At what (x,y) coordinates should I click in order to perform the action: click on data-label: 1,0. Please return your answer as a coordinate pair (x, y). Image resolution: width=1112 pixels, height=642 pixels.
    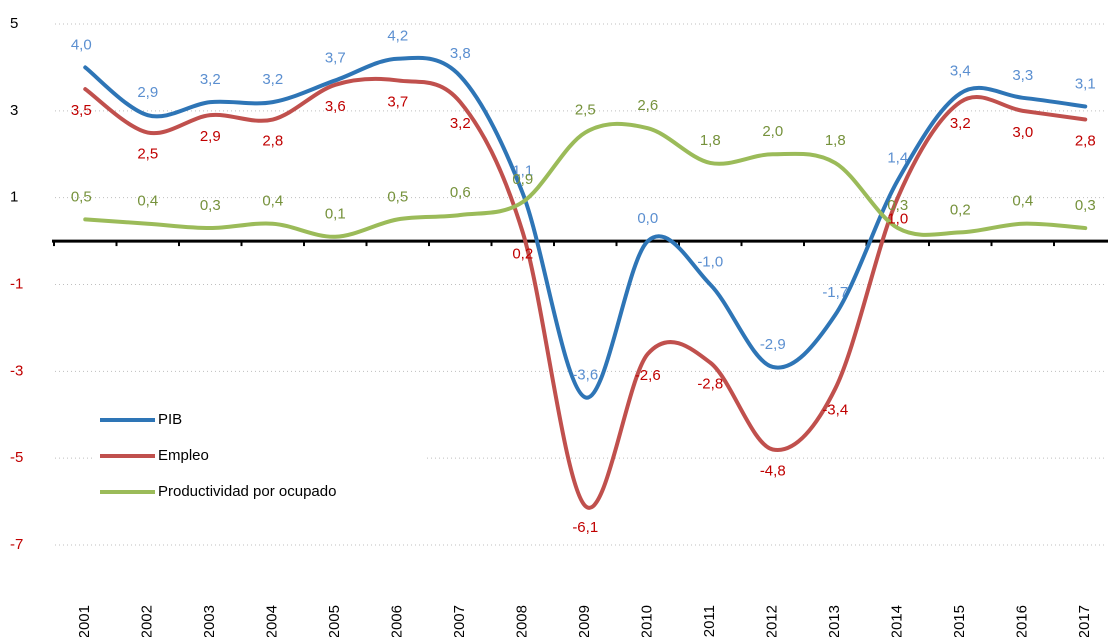
    Looking at the image, I should click on (897, 219).